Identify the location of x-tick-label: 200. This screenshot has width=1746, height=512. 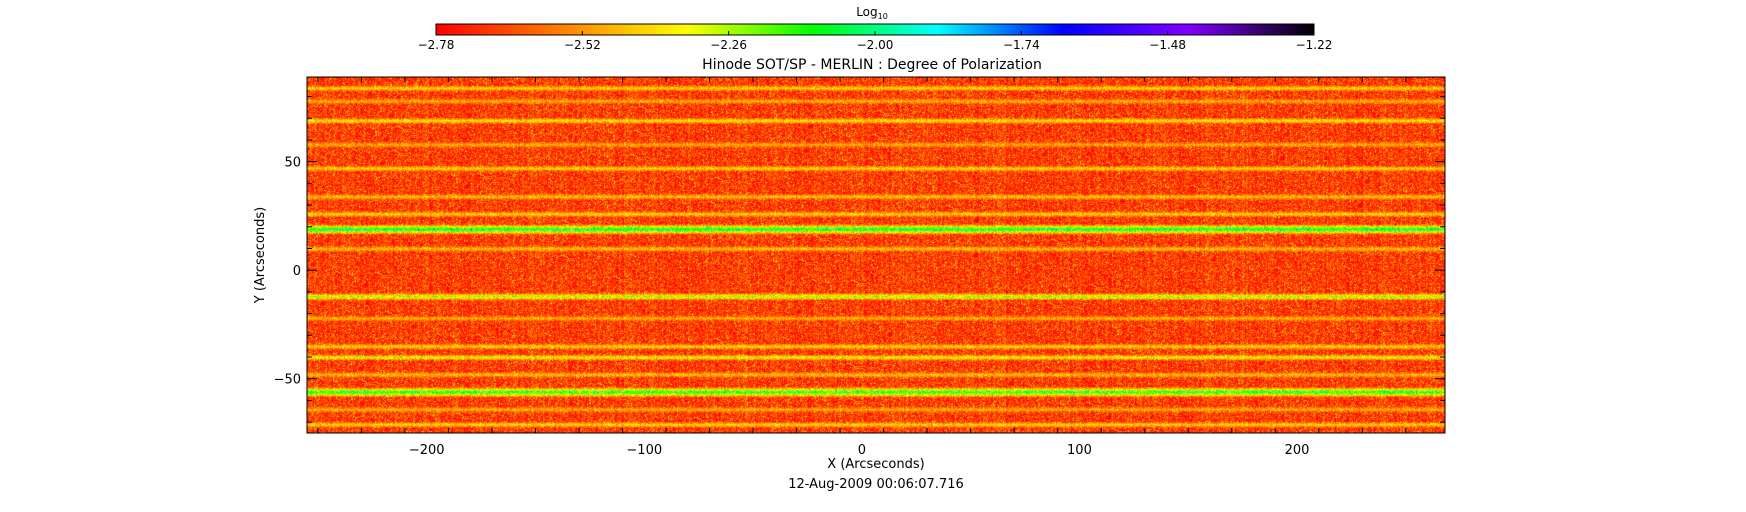
(1297, 450).